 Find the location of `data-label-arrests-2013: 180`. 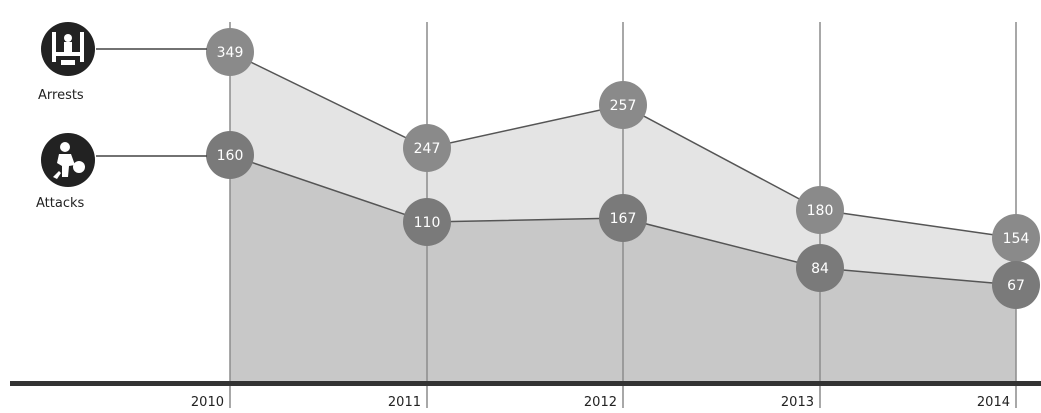

data-label-arrests-2013: 180 is located at coordinates (820, 211).